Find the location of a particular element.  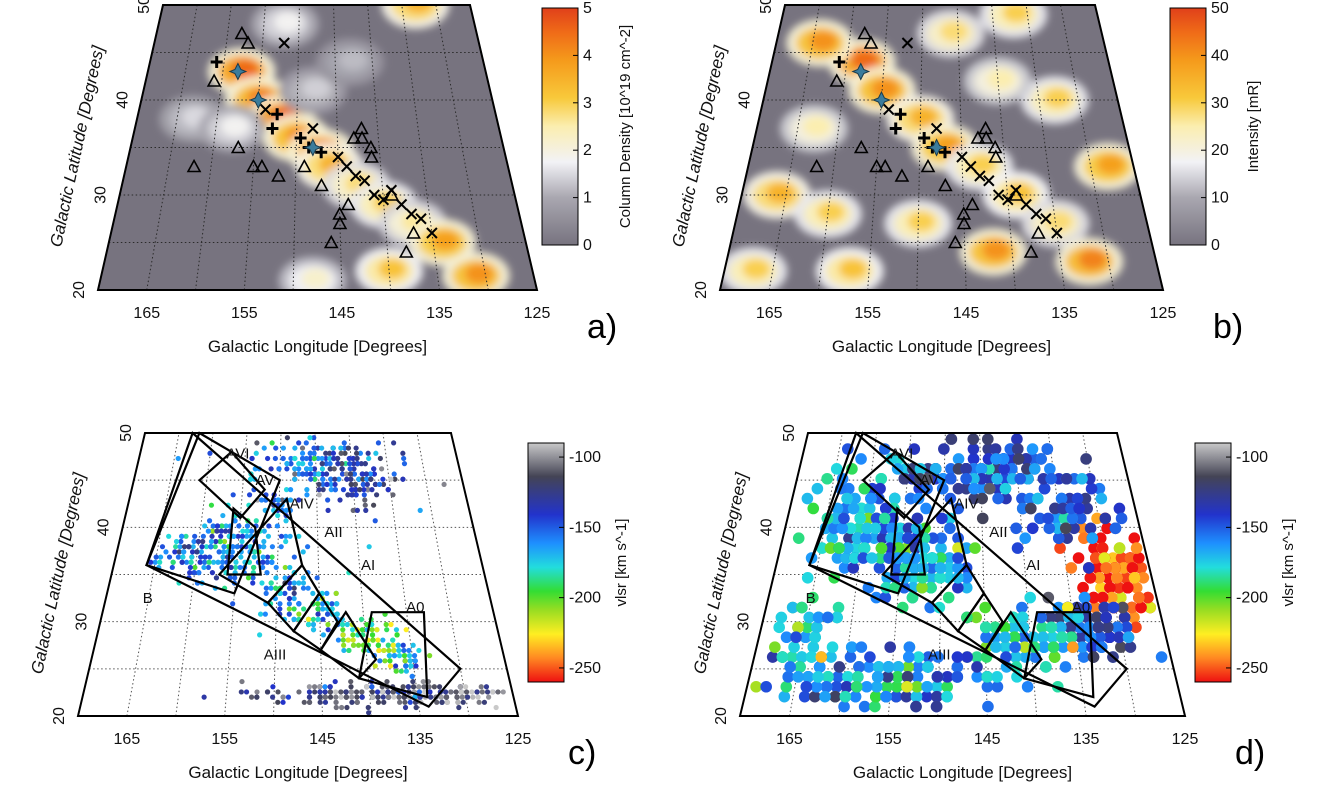

region-label: AI is located at coordinates (1033, 565).